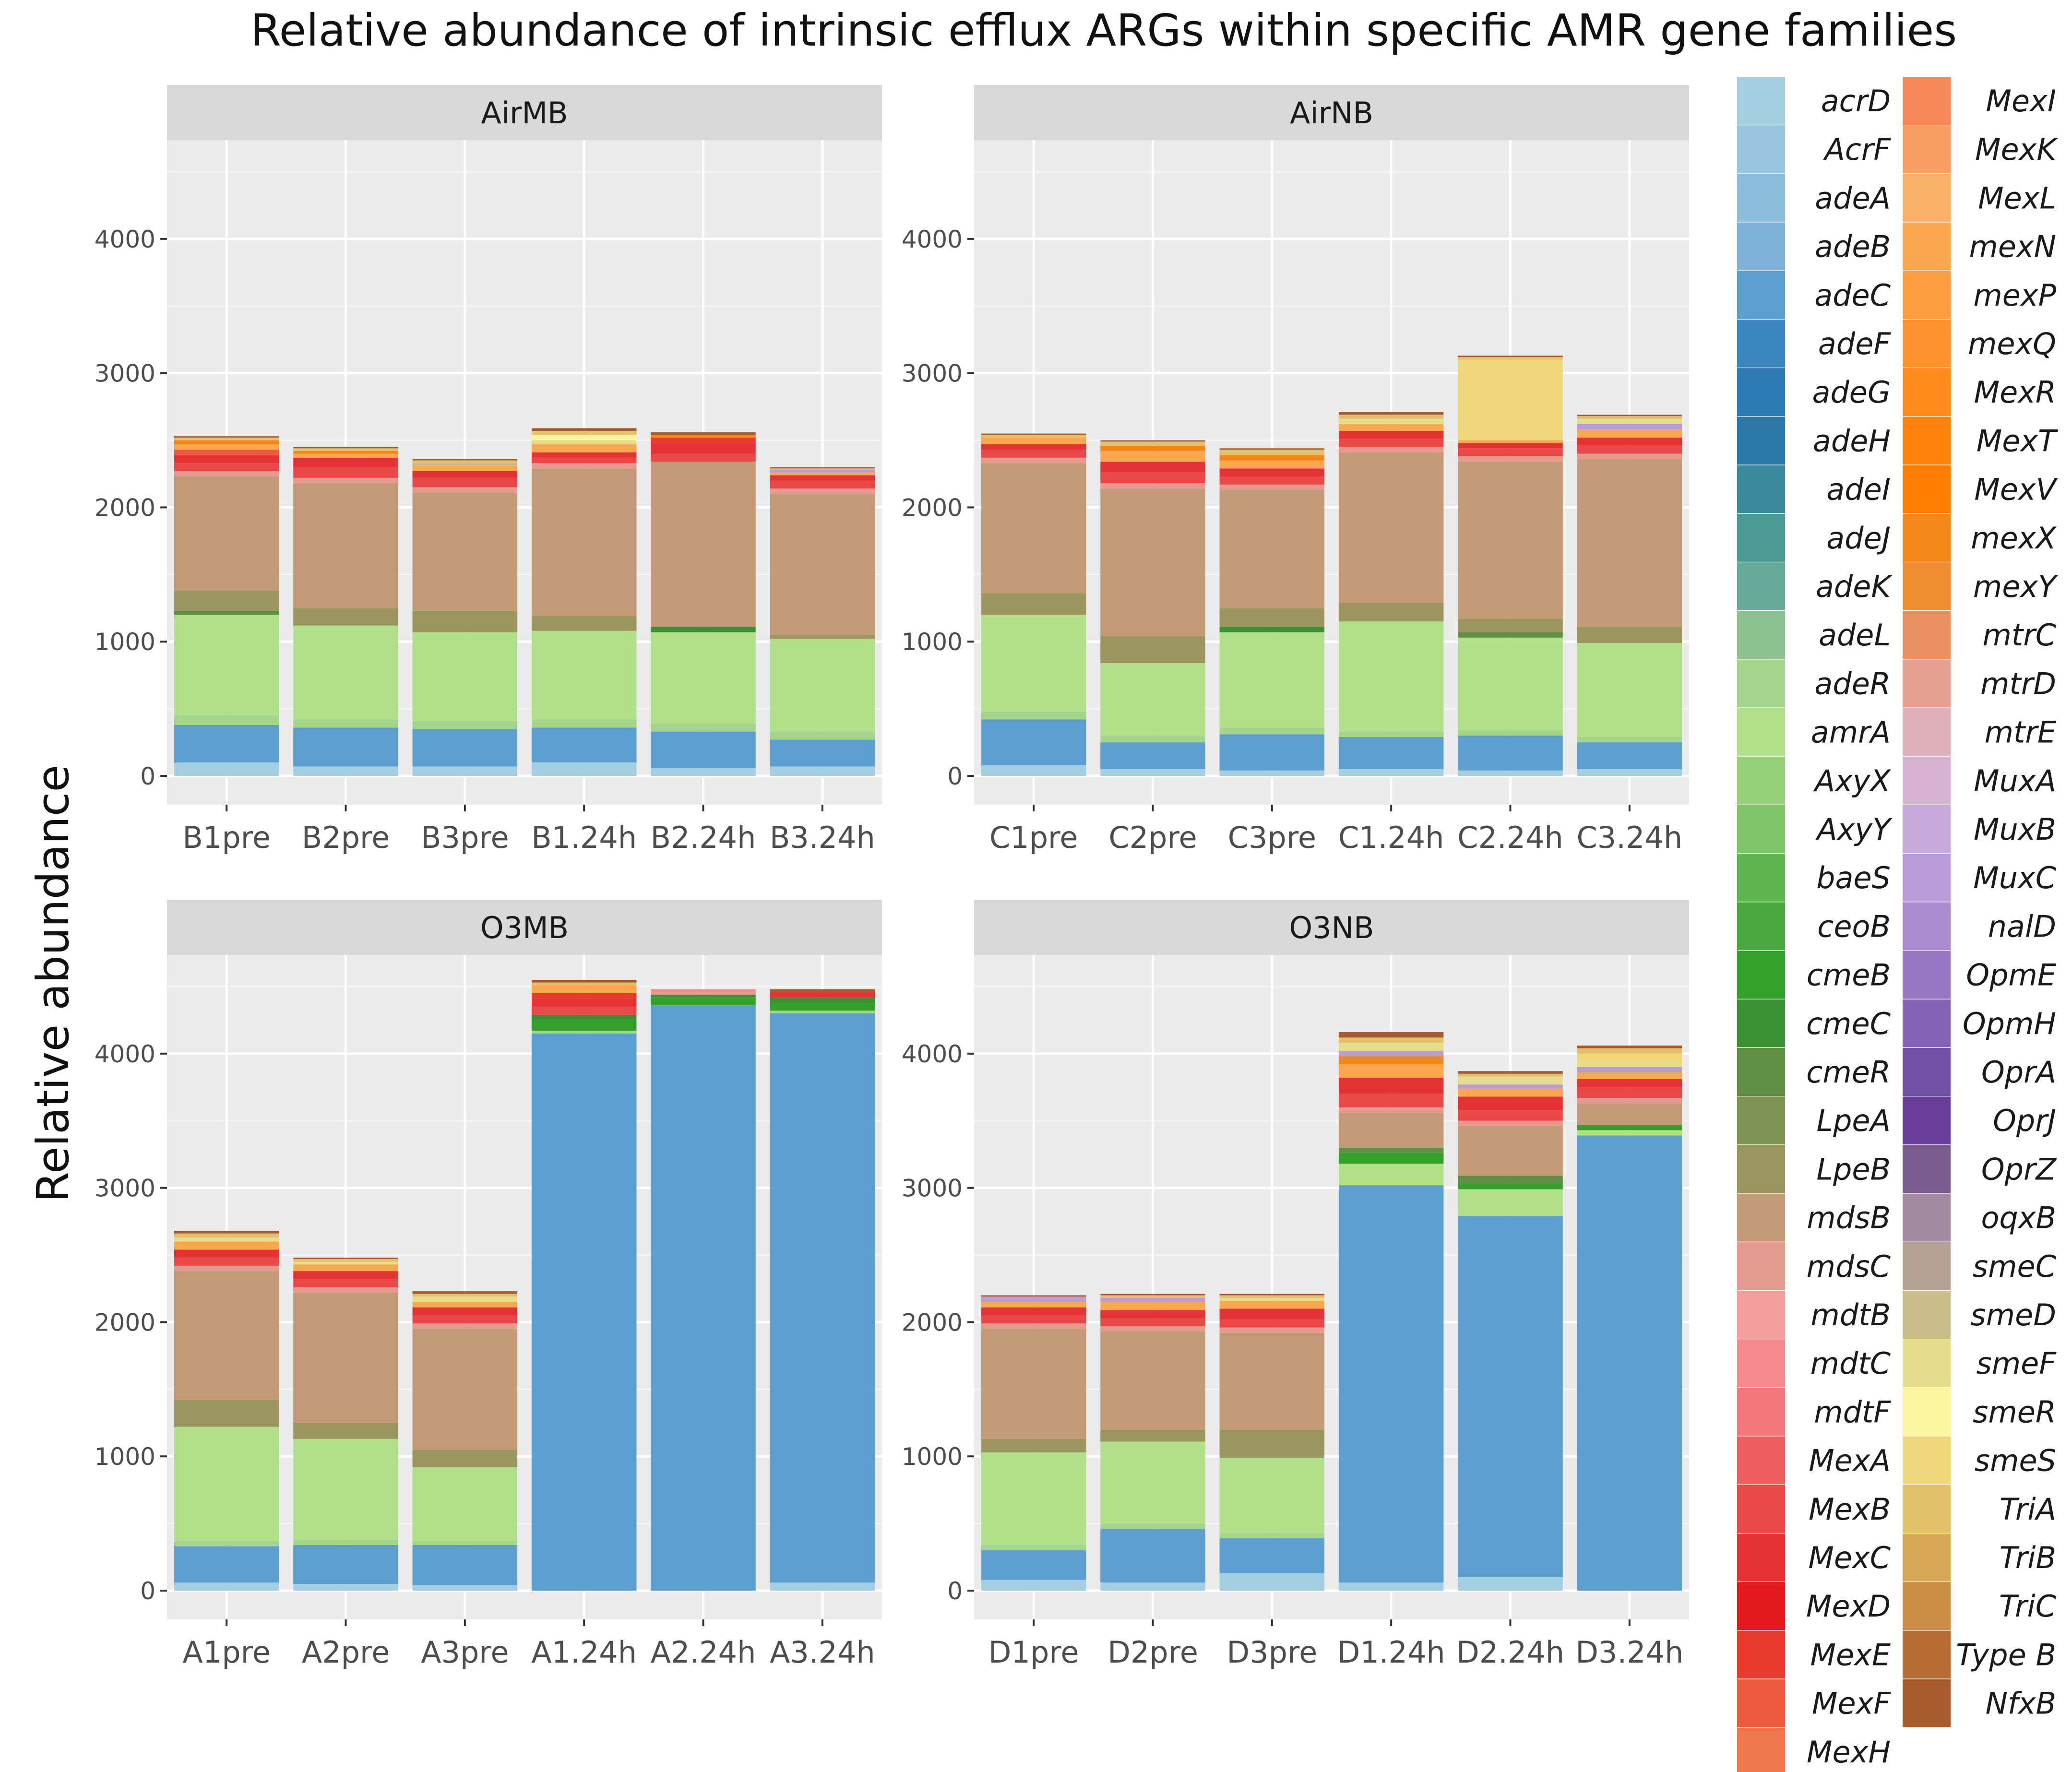 This screenshot has width=2072, height=1772. Describe the element at coordinates (1980, 1363) in the screenshot. I see `legend-item-smeF: smeF` at that location.